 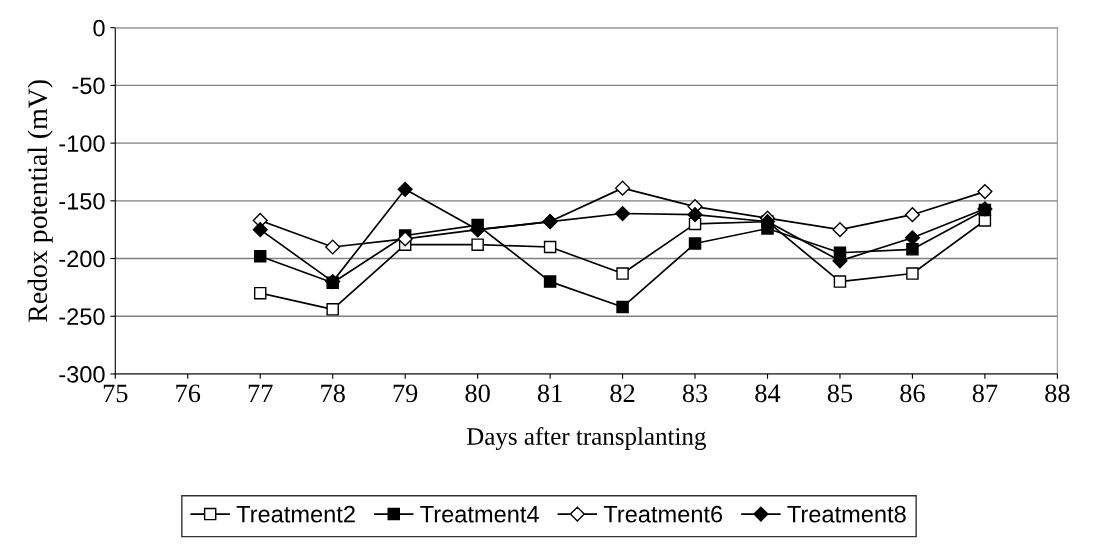 I want to click on y-tick-label: 0, so click(x=99, y=28).